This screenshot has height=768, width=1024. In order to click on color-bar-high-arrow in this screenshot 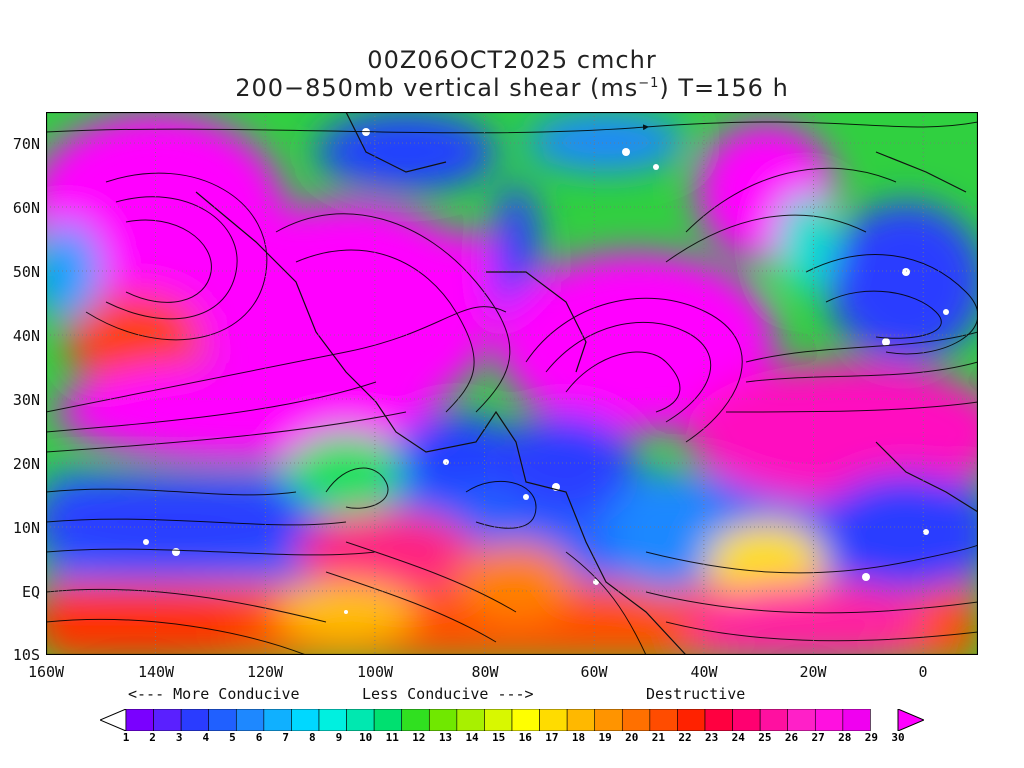, I will do `click(910, 720)`.